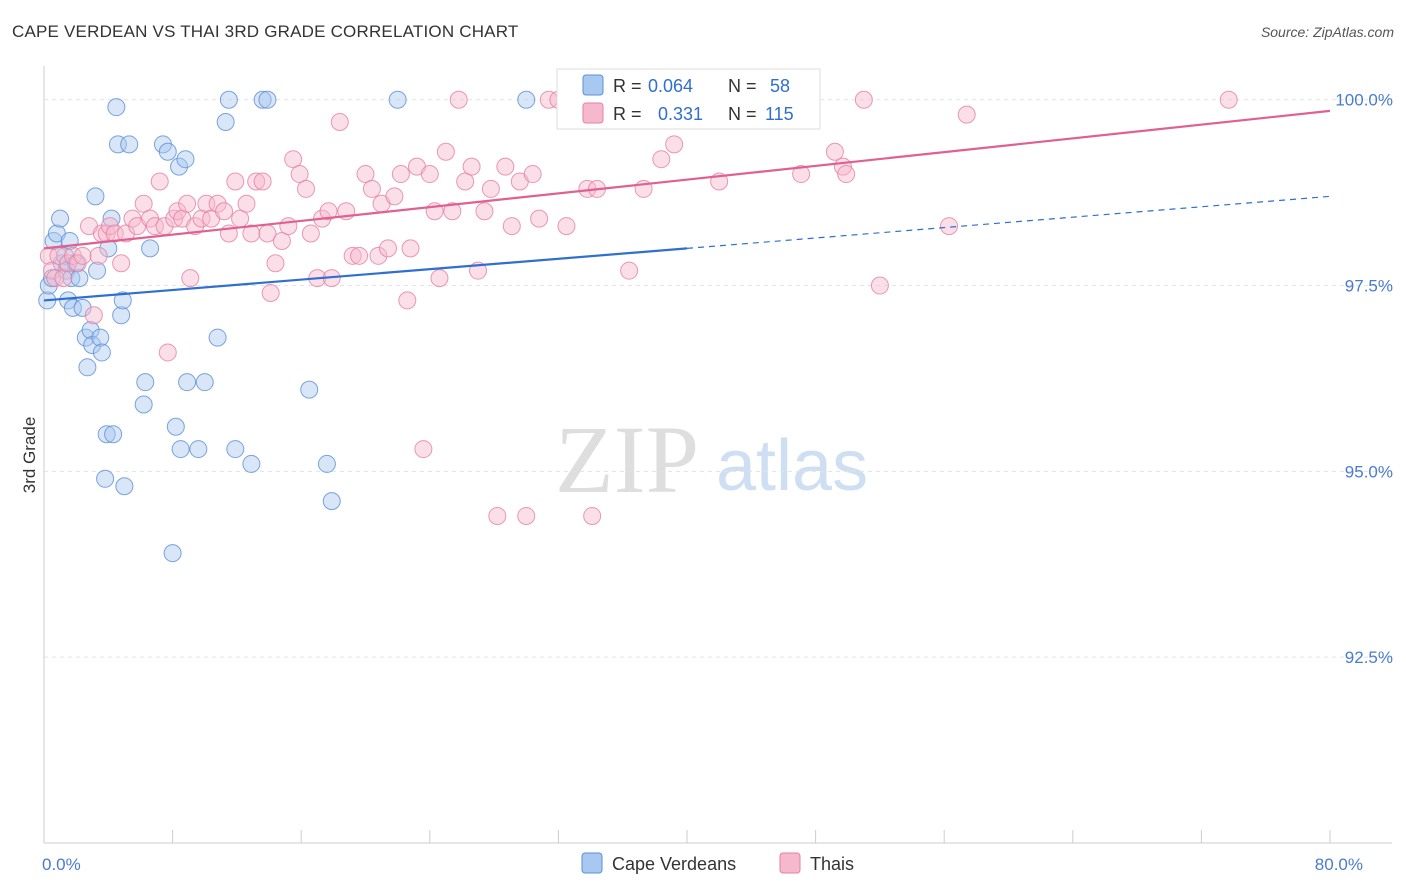  What do you see at coordinates (593, 85) in the screenshot?
I see `legend-swatch-blue` at bounding box center [593, 85].